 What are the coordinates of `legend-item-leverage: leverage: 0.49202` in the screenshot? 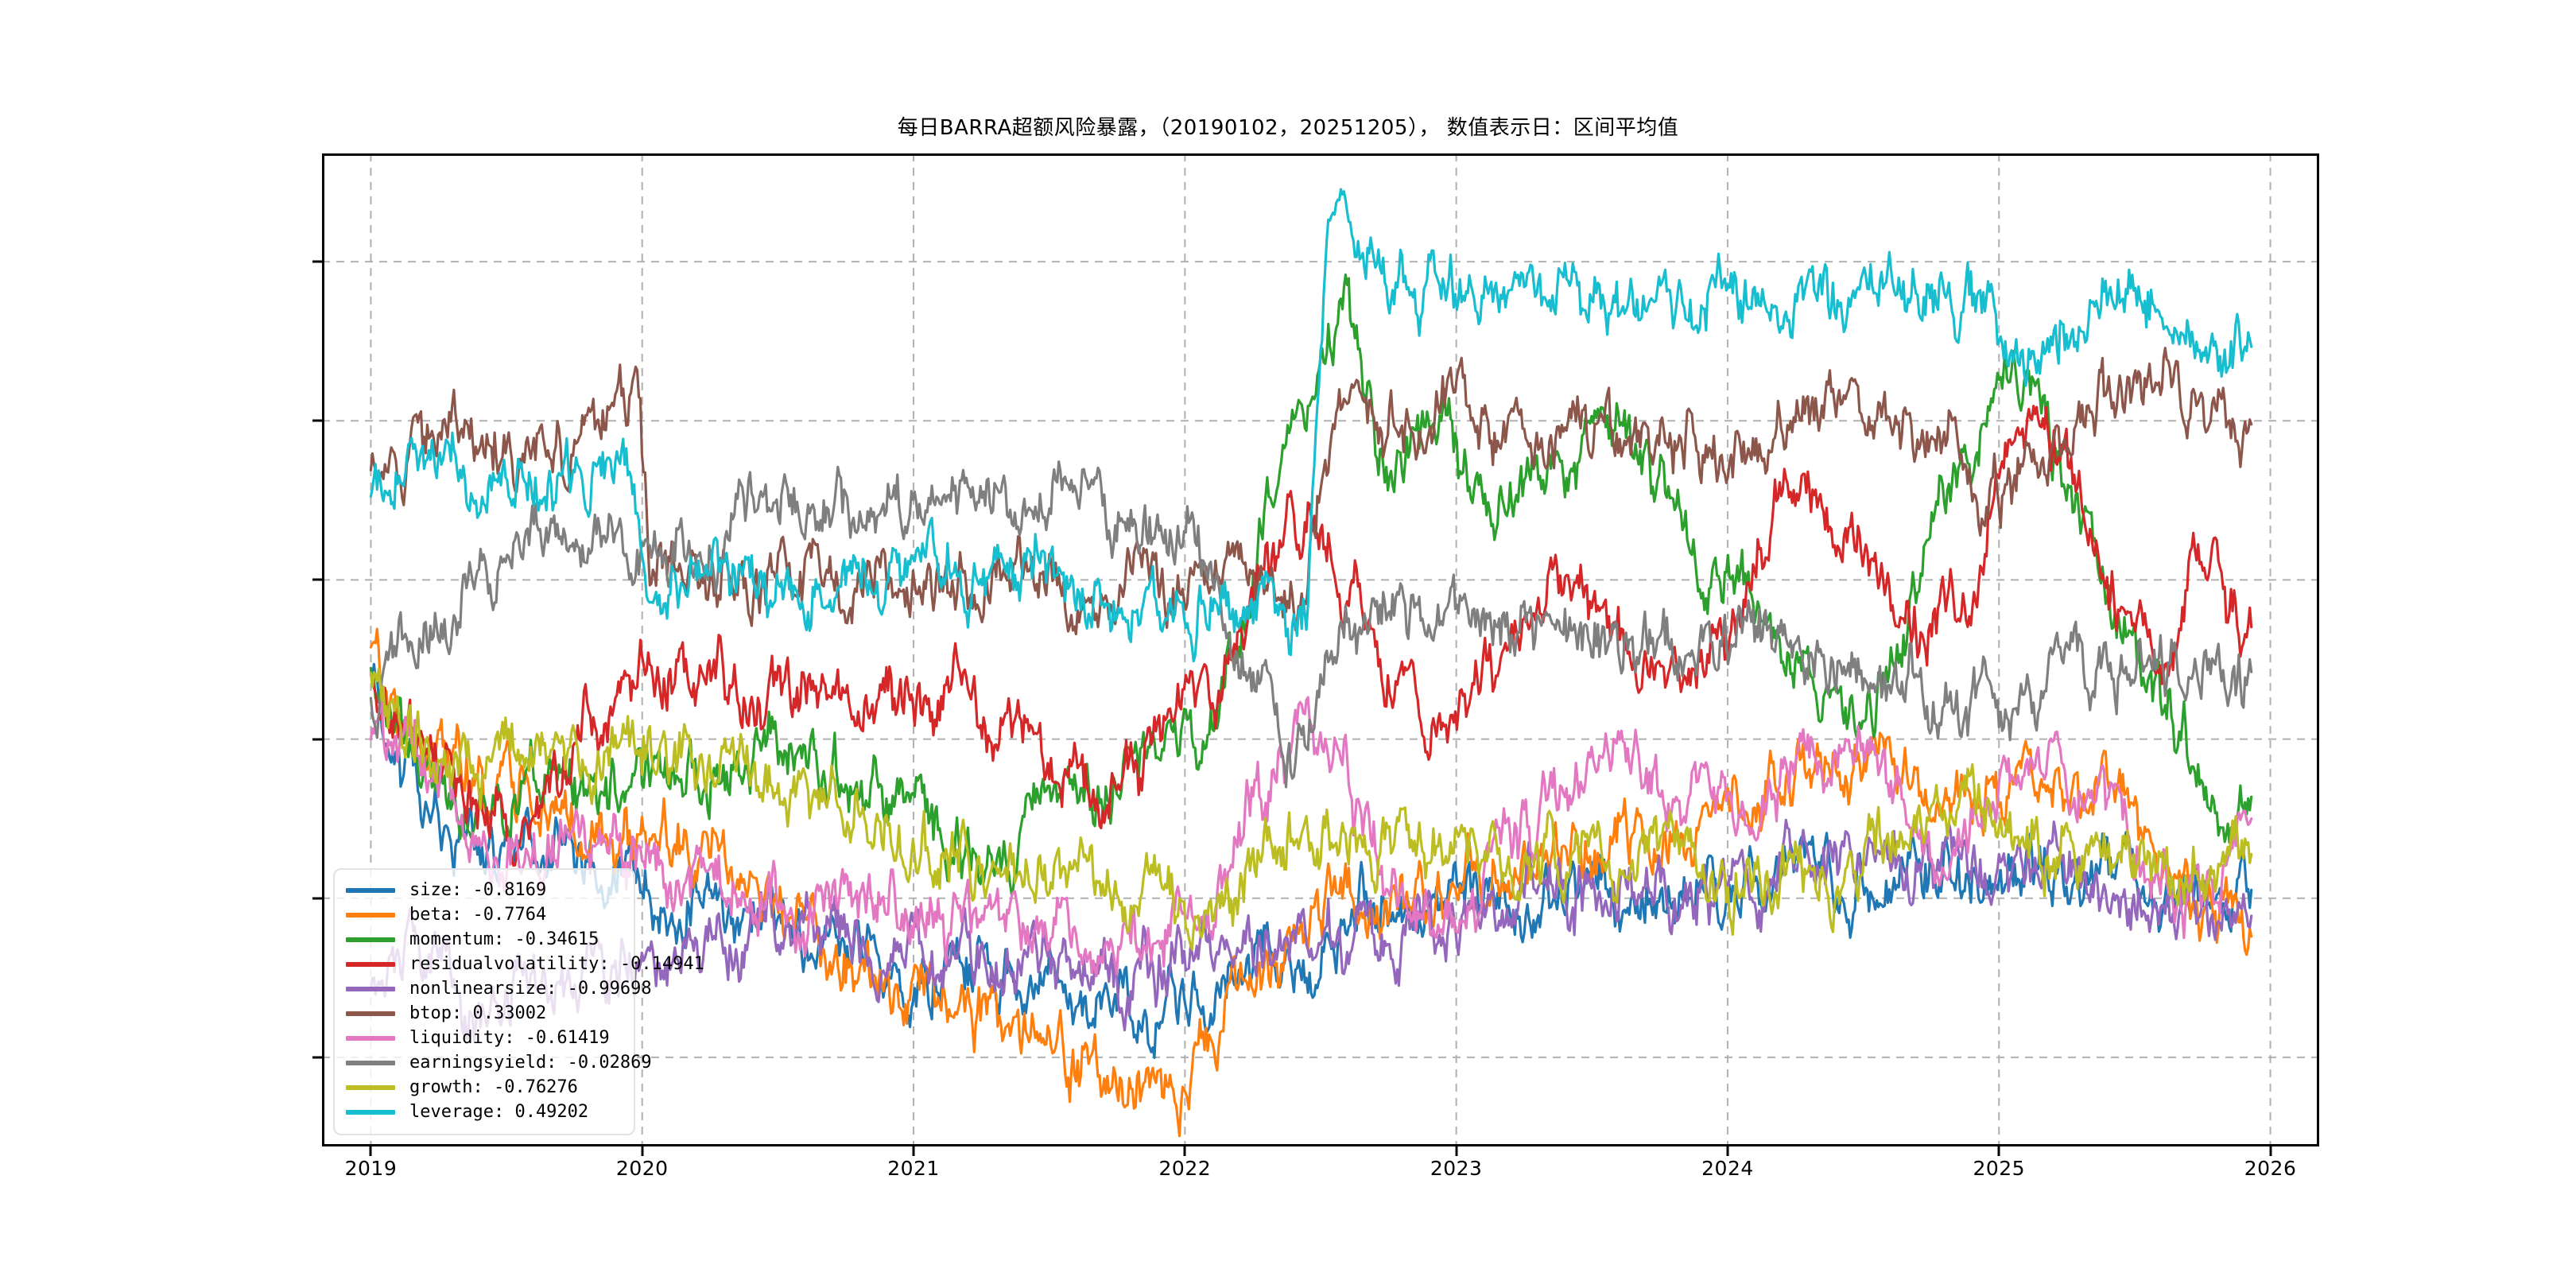 It's located at (484, 1112).